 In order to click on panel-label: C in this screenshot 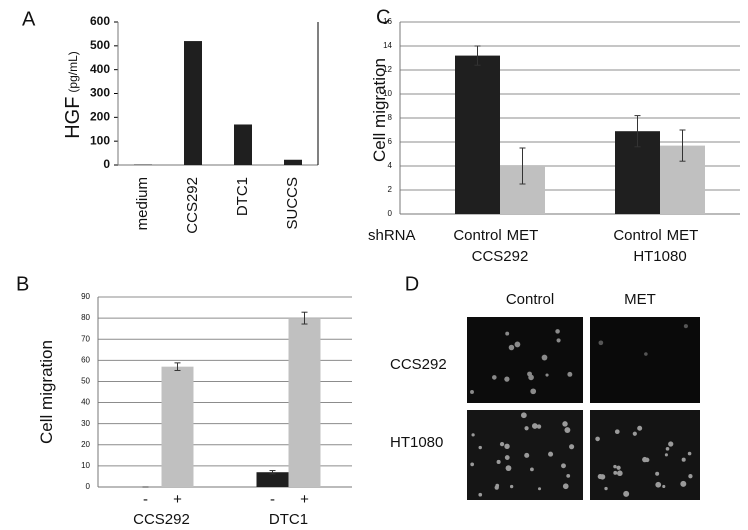, I will do `click(383, 17)`.